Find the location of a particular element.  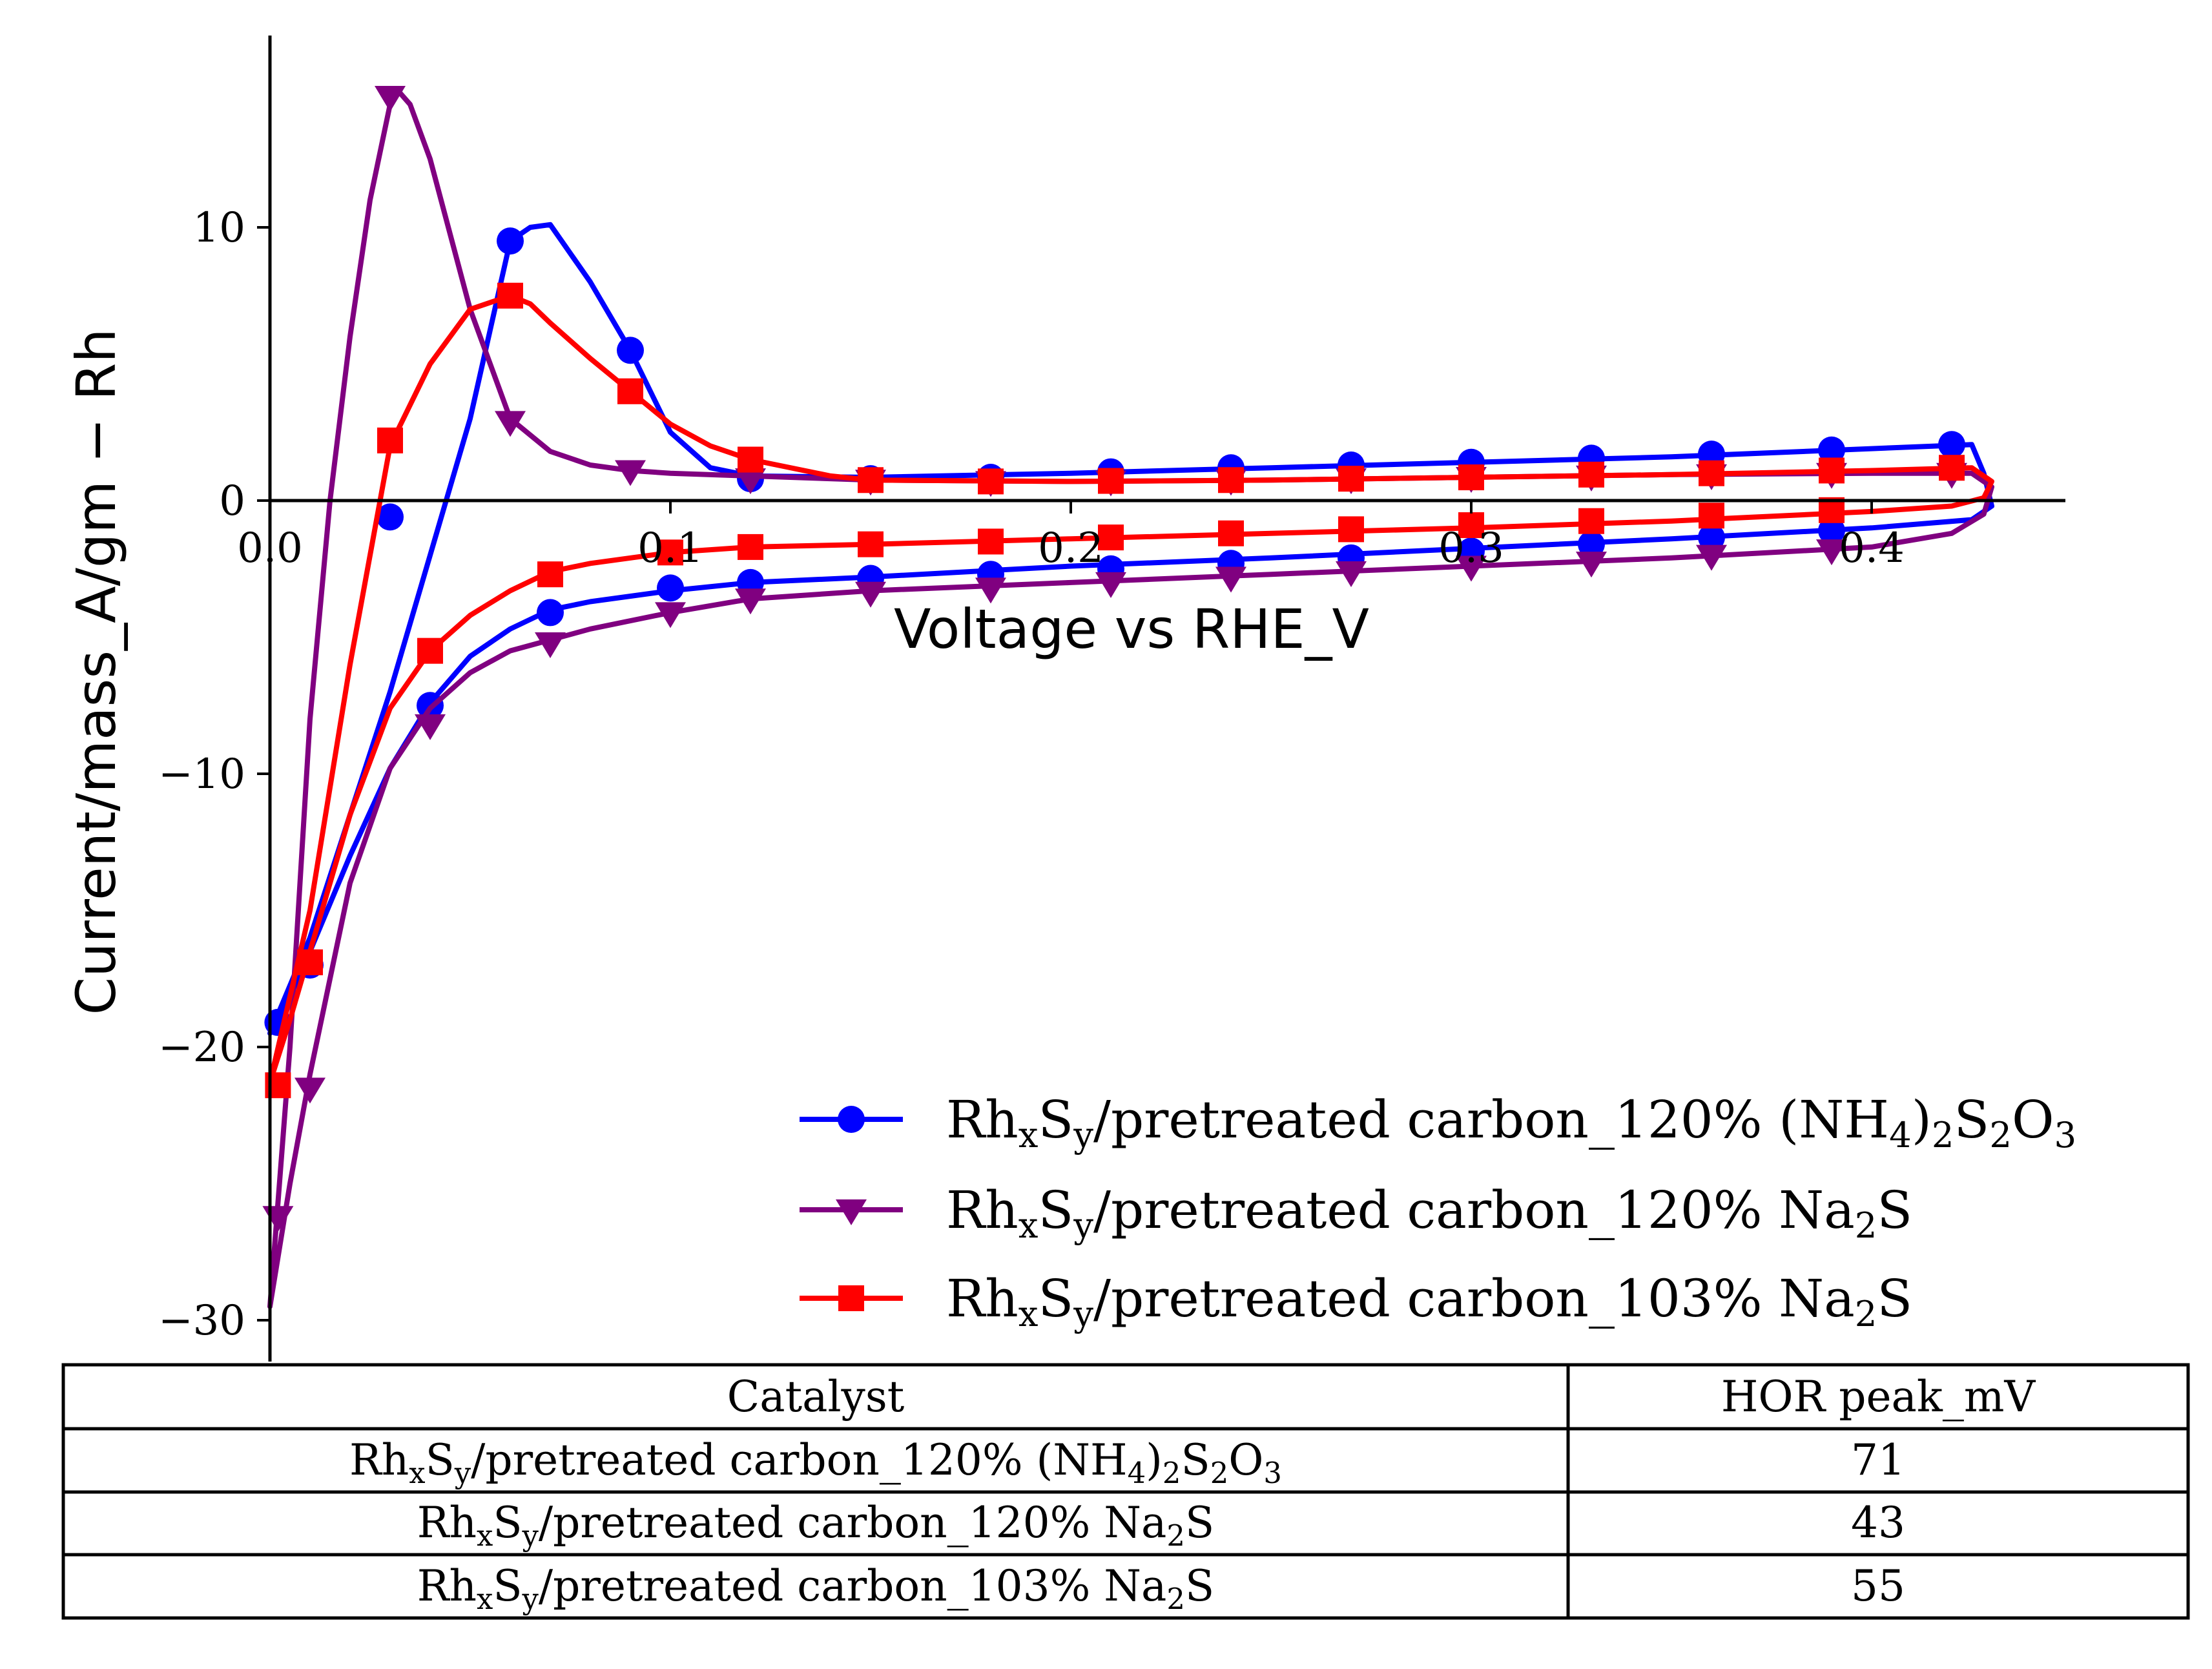

x-tick-label: 0.1 is located at coordinates (670, 548).